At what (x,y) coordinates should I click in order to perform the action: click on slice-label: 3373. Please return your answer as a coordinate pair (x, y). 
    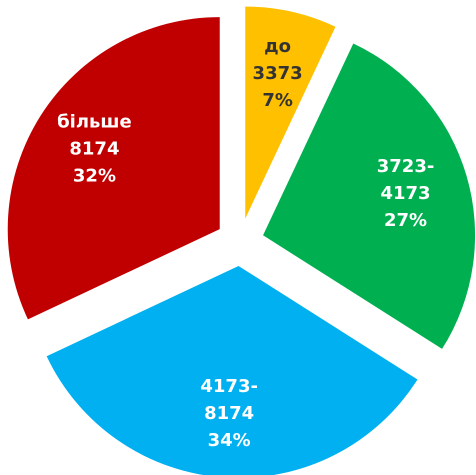
    Looking at the image, I should click on (278, 73).